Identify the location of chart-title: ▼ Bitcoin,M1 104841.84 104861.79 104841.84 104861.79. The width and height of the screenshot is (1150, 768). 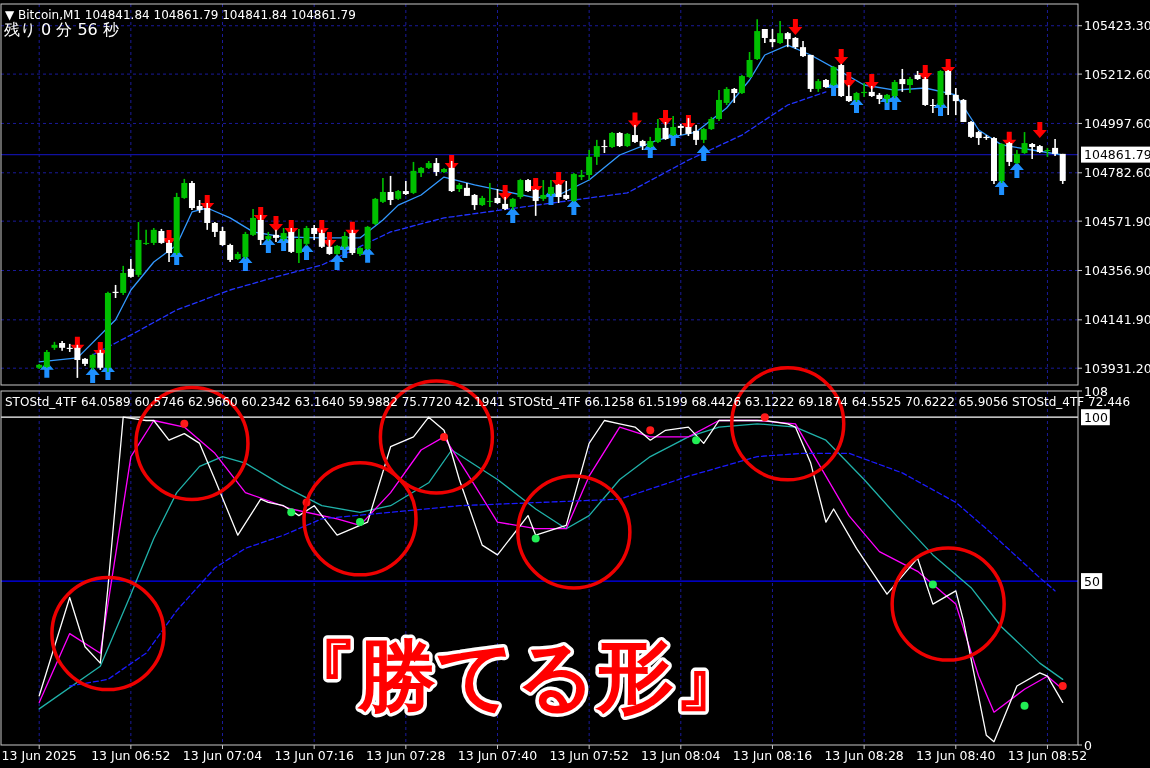
(180, 15).